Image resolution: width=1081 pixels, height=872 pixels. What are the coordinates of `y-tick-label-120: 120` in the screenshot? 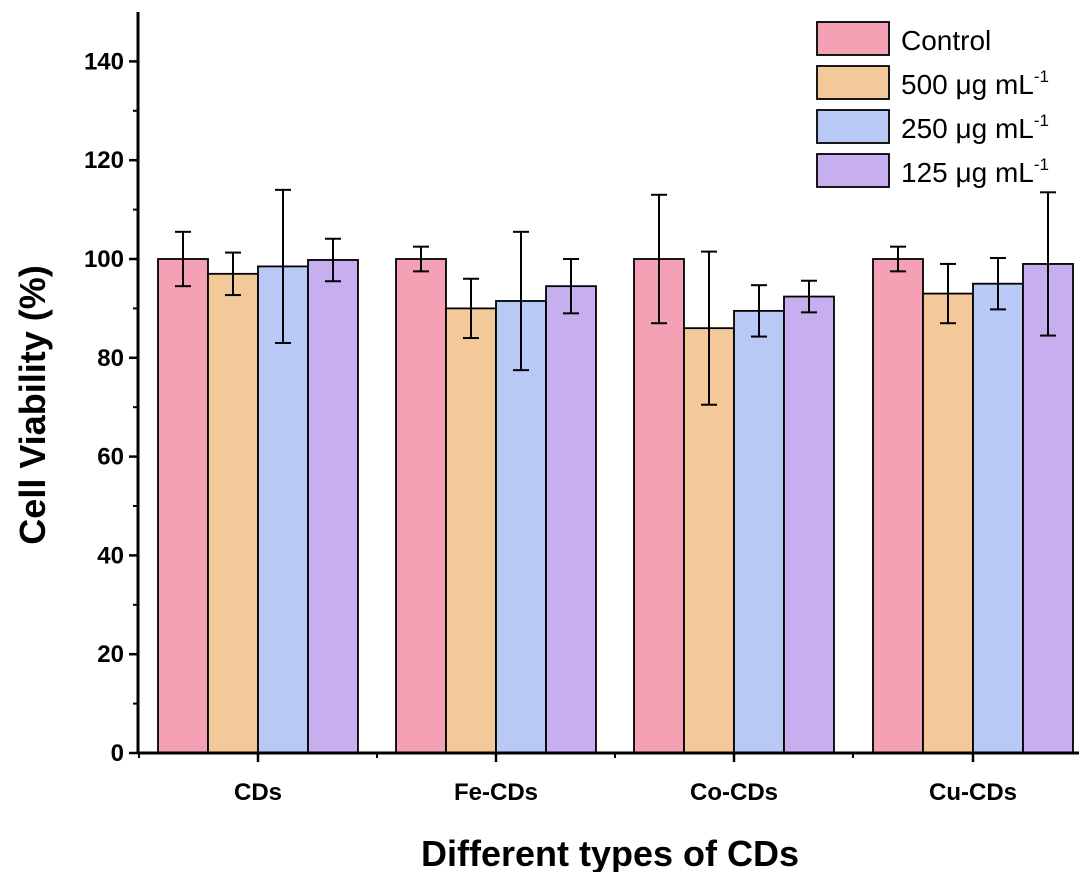 It's located at (104, 160).